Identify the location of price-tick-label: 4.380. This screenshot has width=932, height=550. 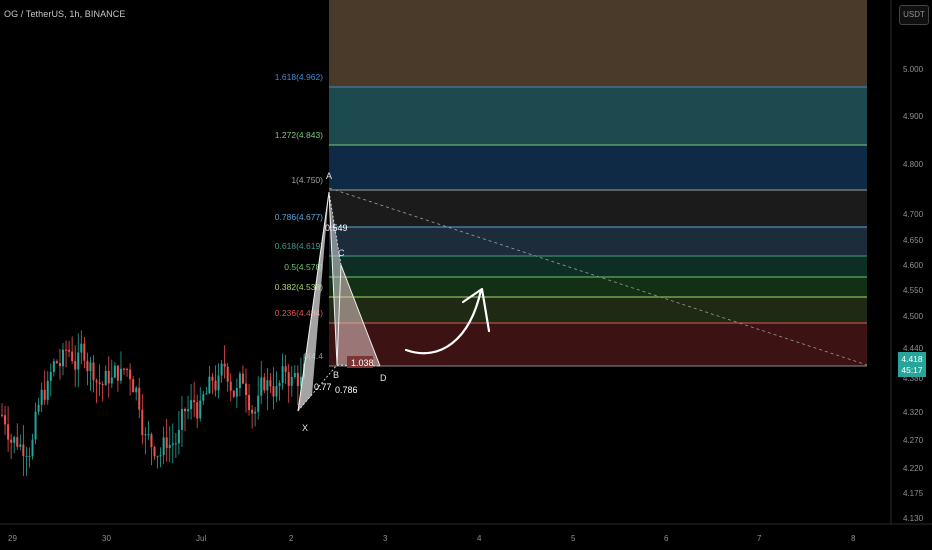
(913, 378).